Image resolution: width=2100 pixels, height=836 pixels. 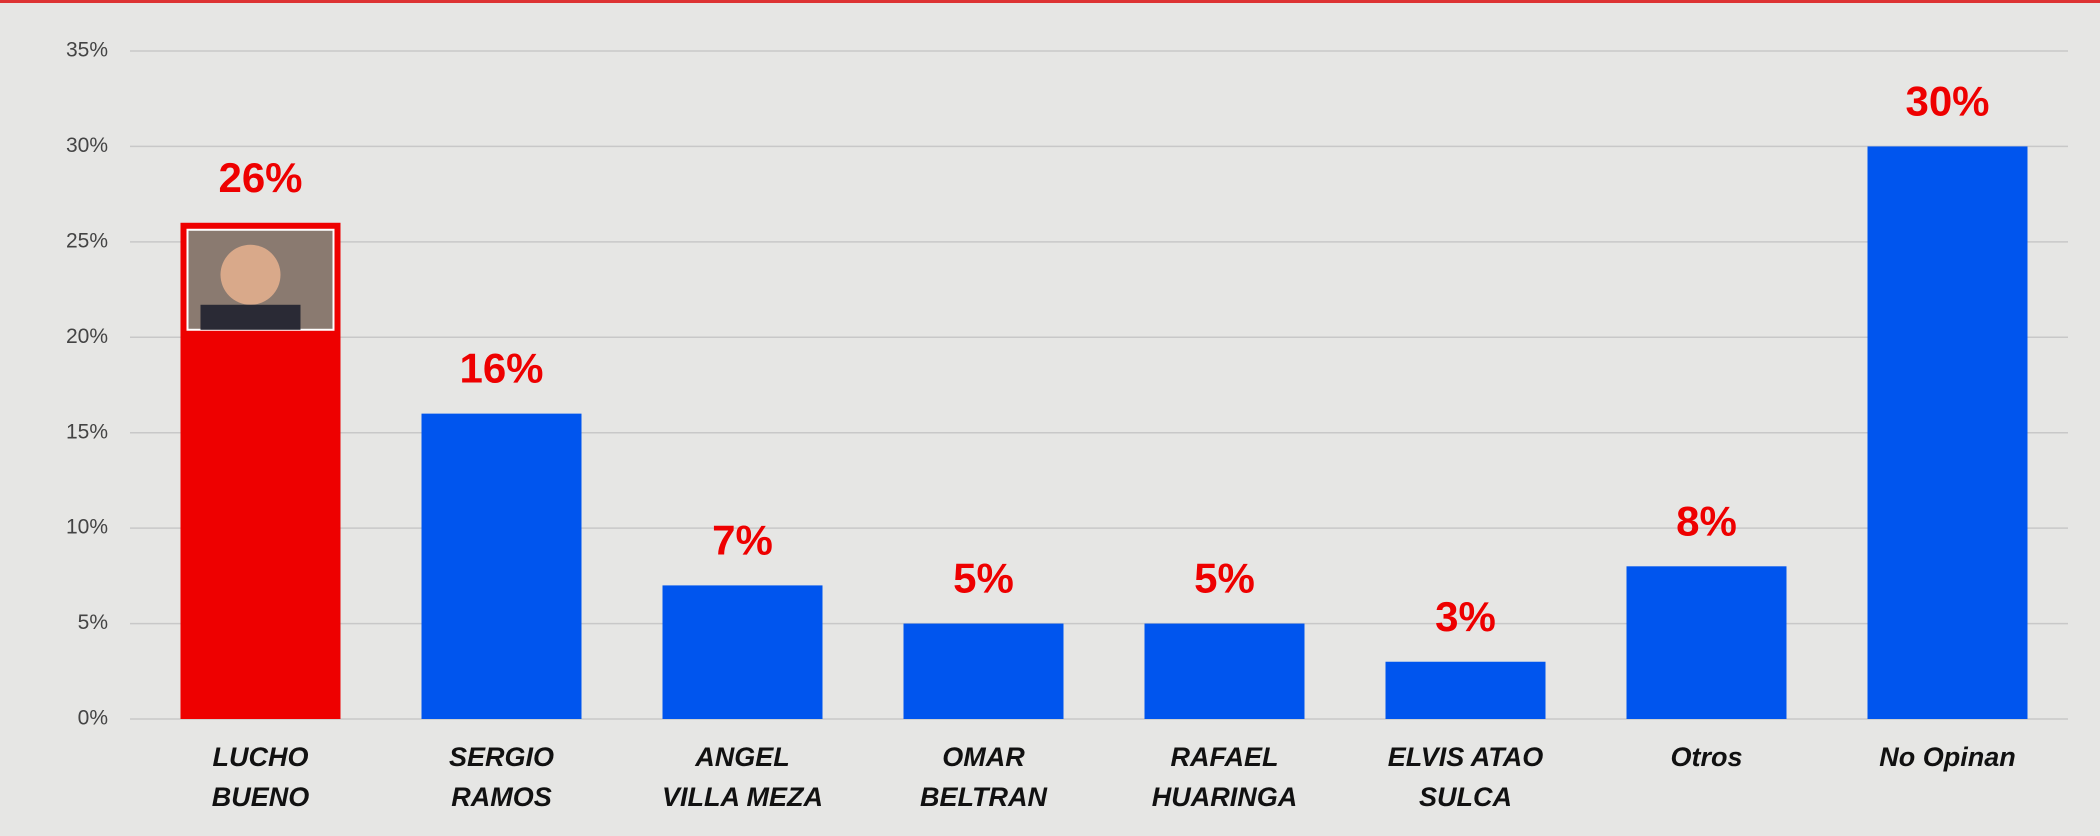 I want to click on x-tick-label: RAFAEL HUARINGA, so click(x=1225, y=777).